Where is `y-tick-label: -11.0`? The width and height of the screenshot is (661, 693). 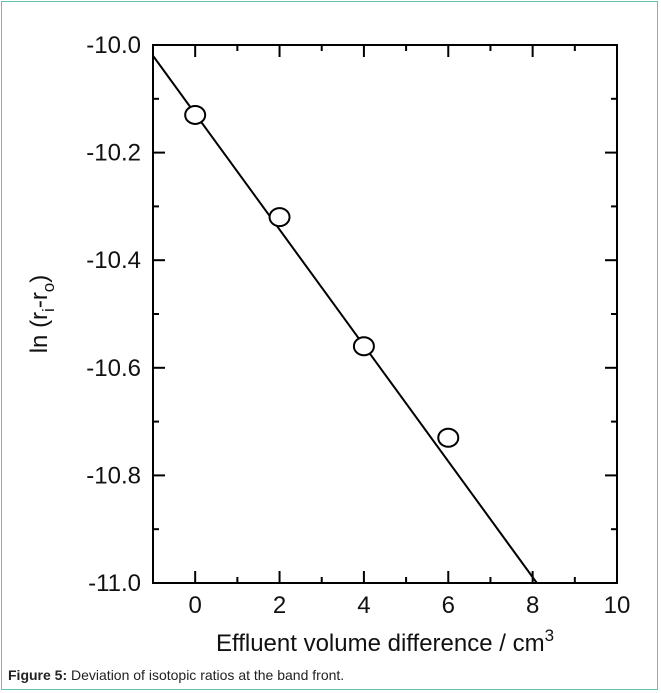
y-tick-label: -11.0 is located at coordinates (114, 583).